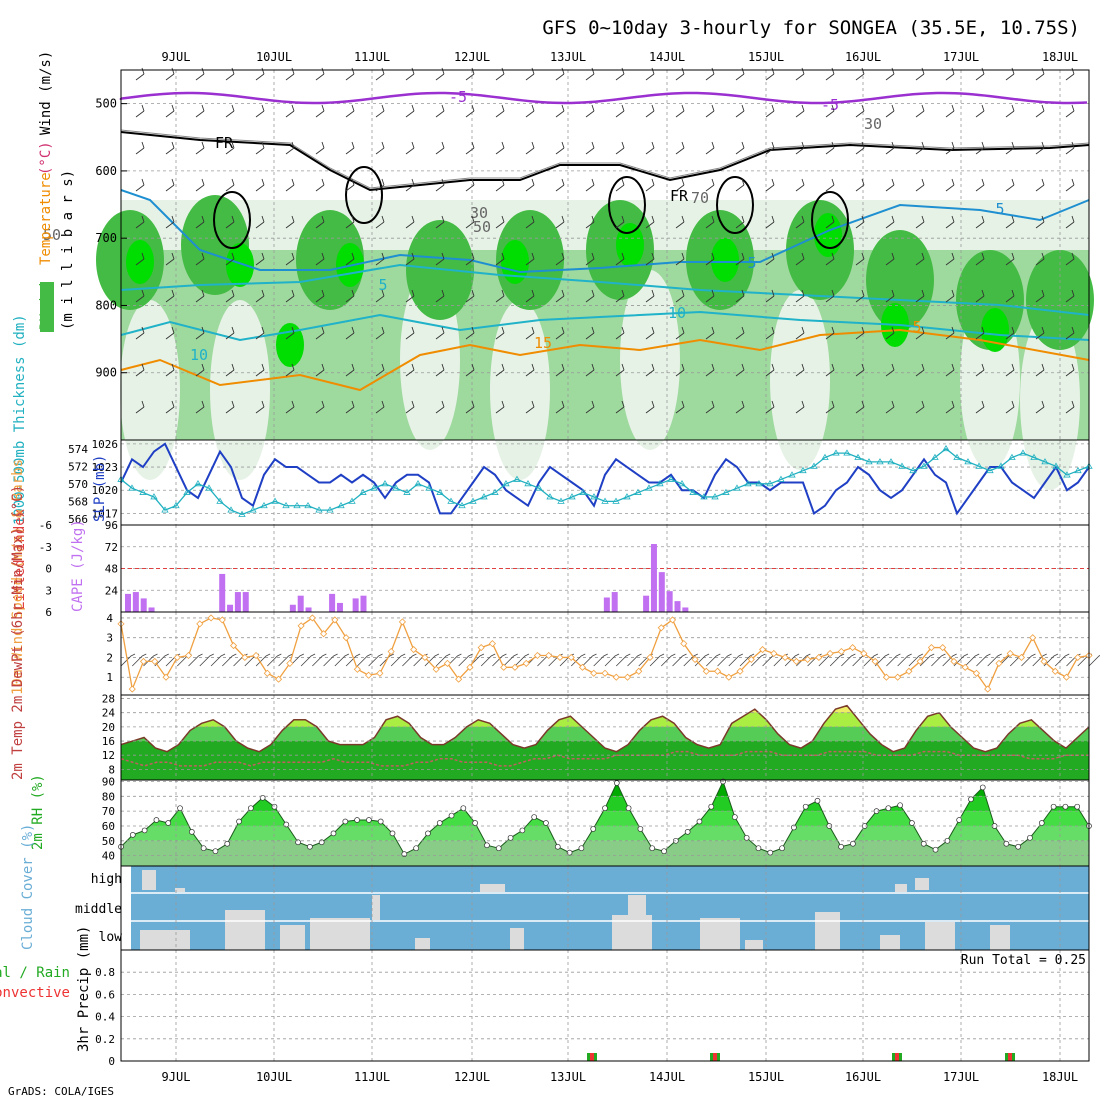 The height and width of the screenshot is (1100, 1100). What do you see at coordinates (108, 841) in the screenshot?
I see `ytick-label: 50` at bounding box center [108, 841].